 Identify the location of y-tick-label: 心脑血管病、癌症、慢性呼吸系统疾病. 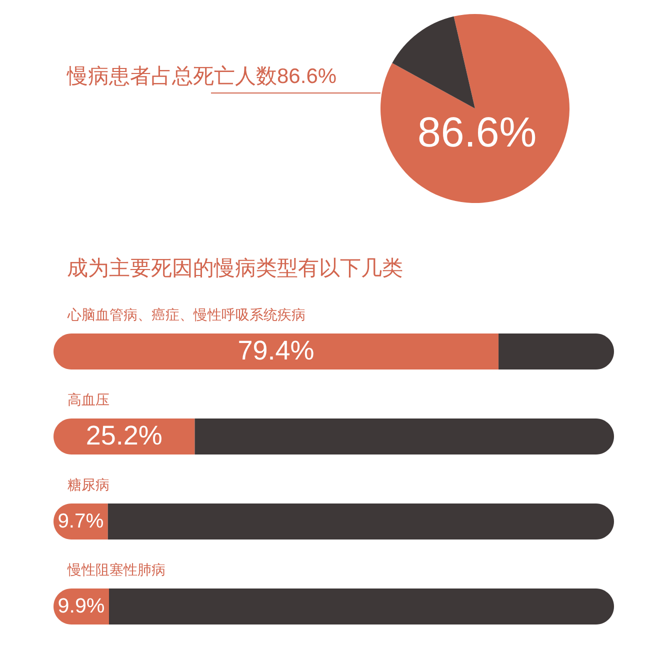
(186, 314).